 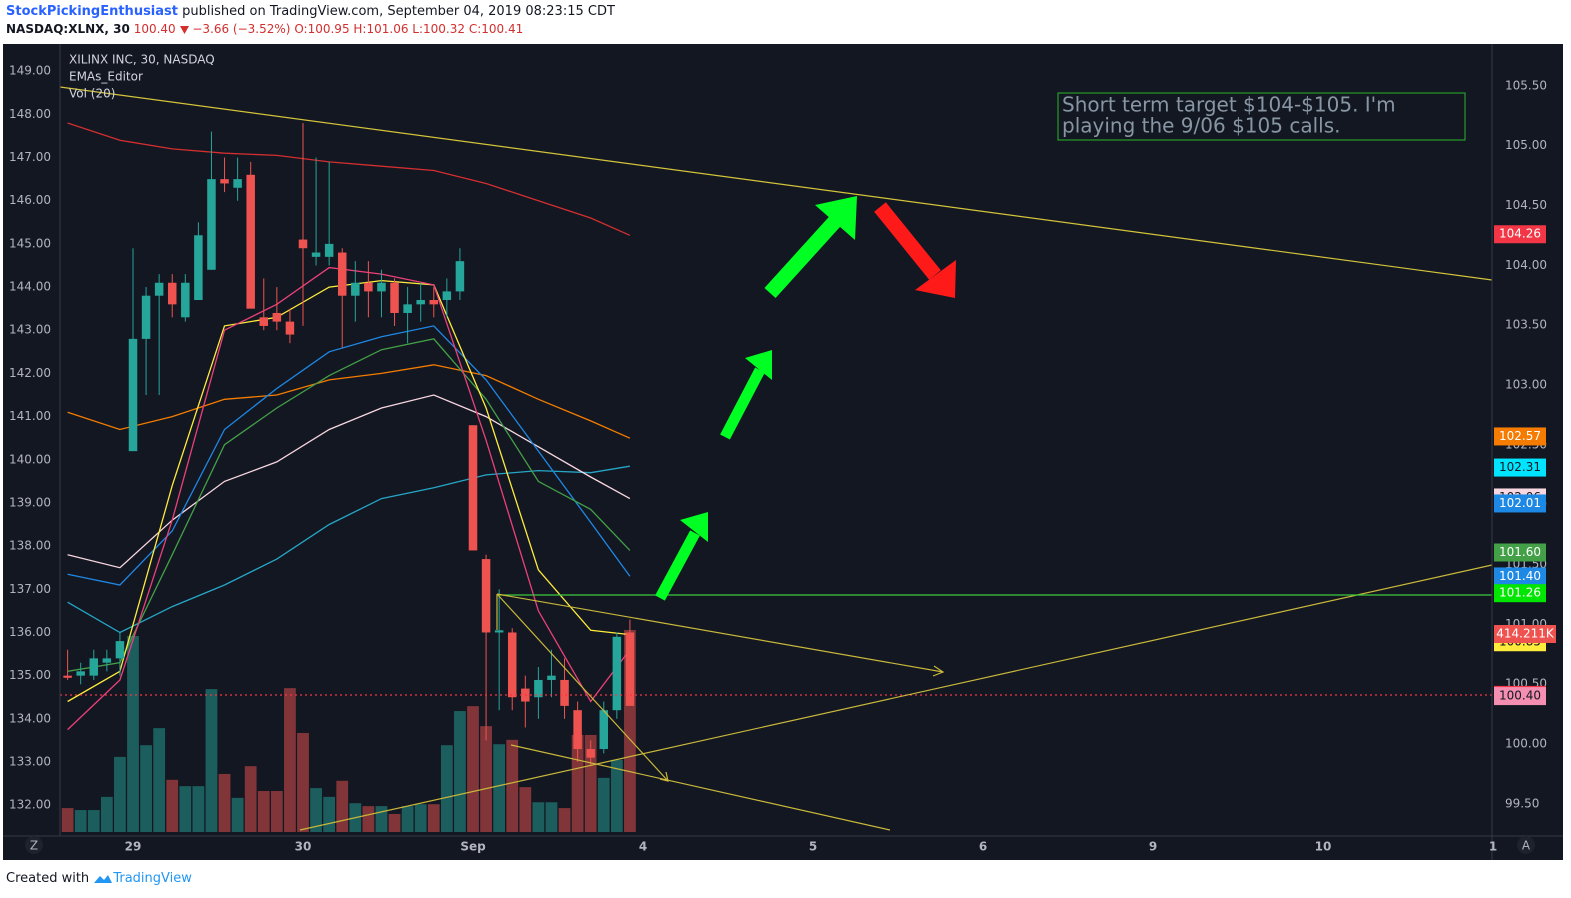 What do you see at coordinates (99, 878) in the screenshot?
I see `footer: Created with TradingView` at bounding box center [99, 878].